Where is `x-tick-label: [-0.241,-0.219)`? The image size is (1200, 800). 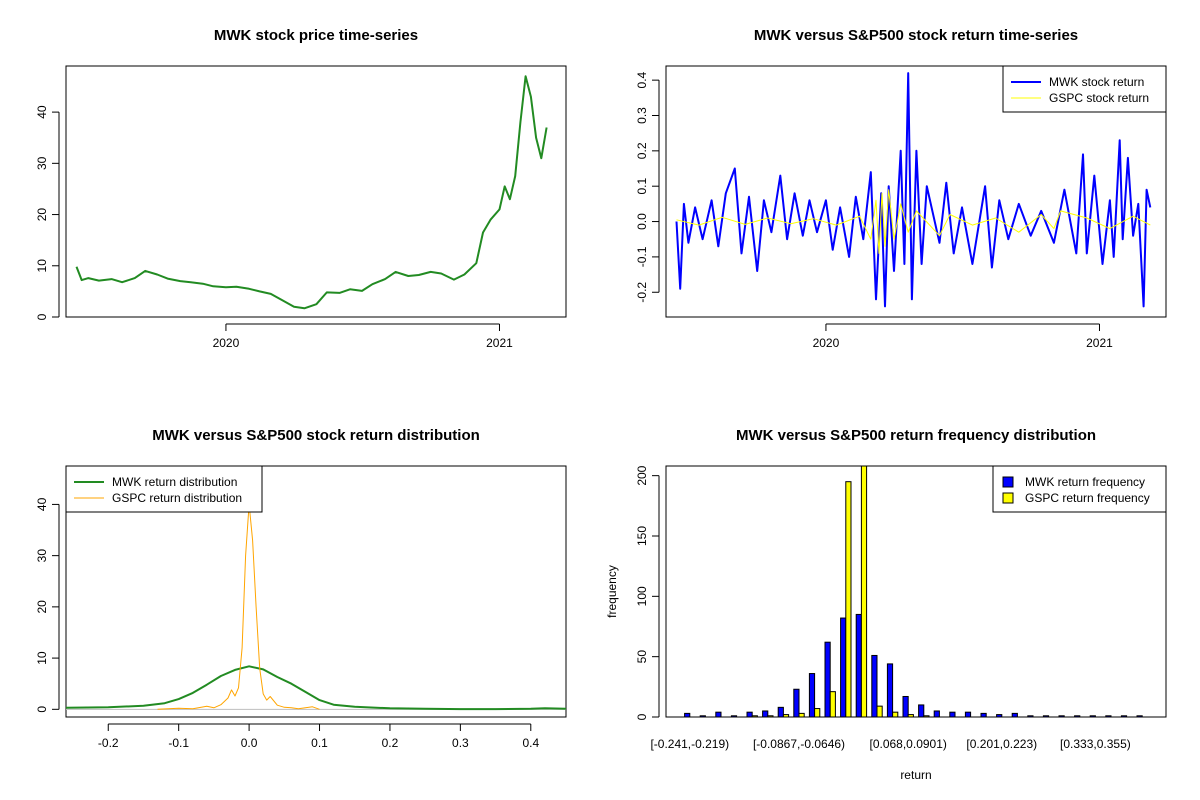
x-tick-label: [-0.241,-0.219) is located at coordinates (689, 744).